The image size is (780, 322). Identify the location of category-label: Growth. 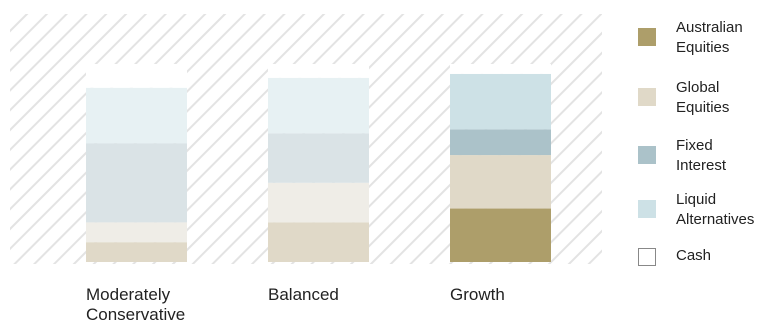
(477, 294).